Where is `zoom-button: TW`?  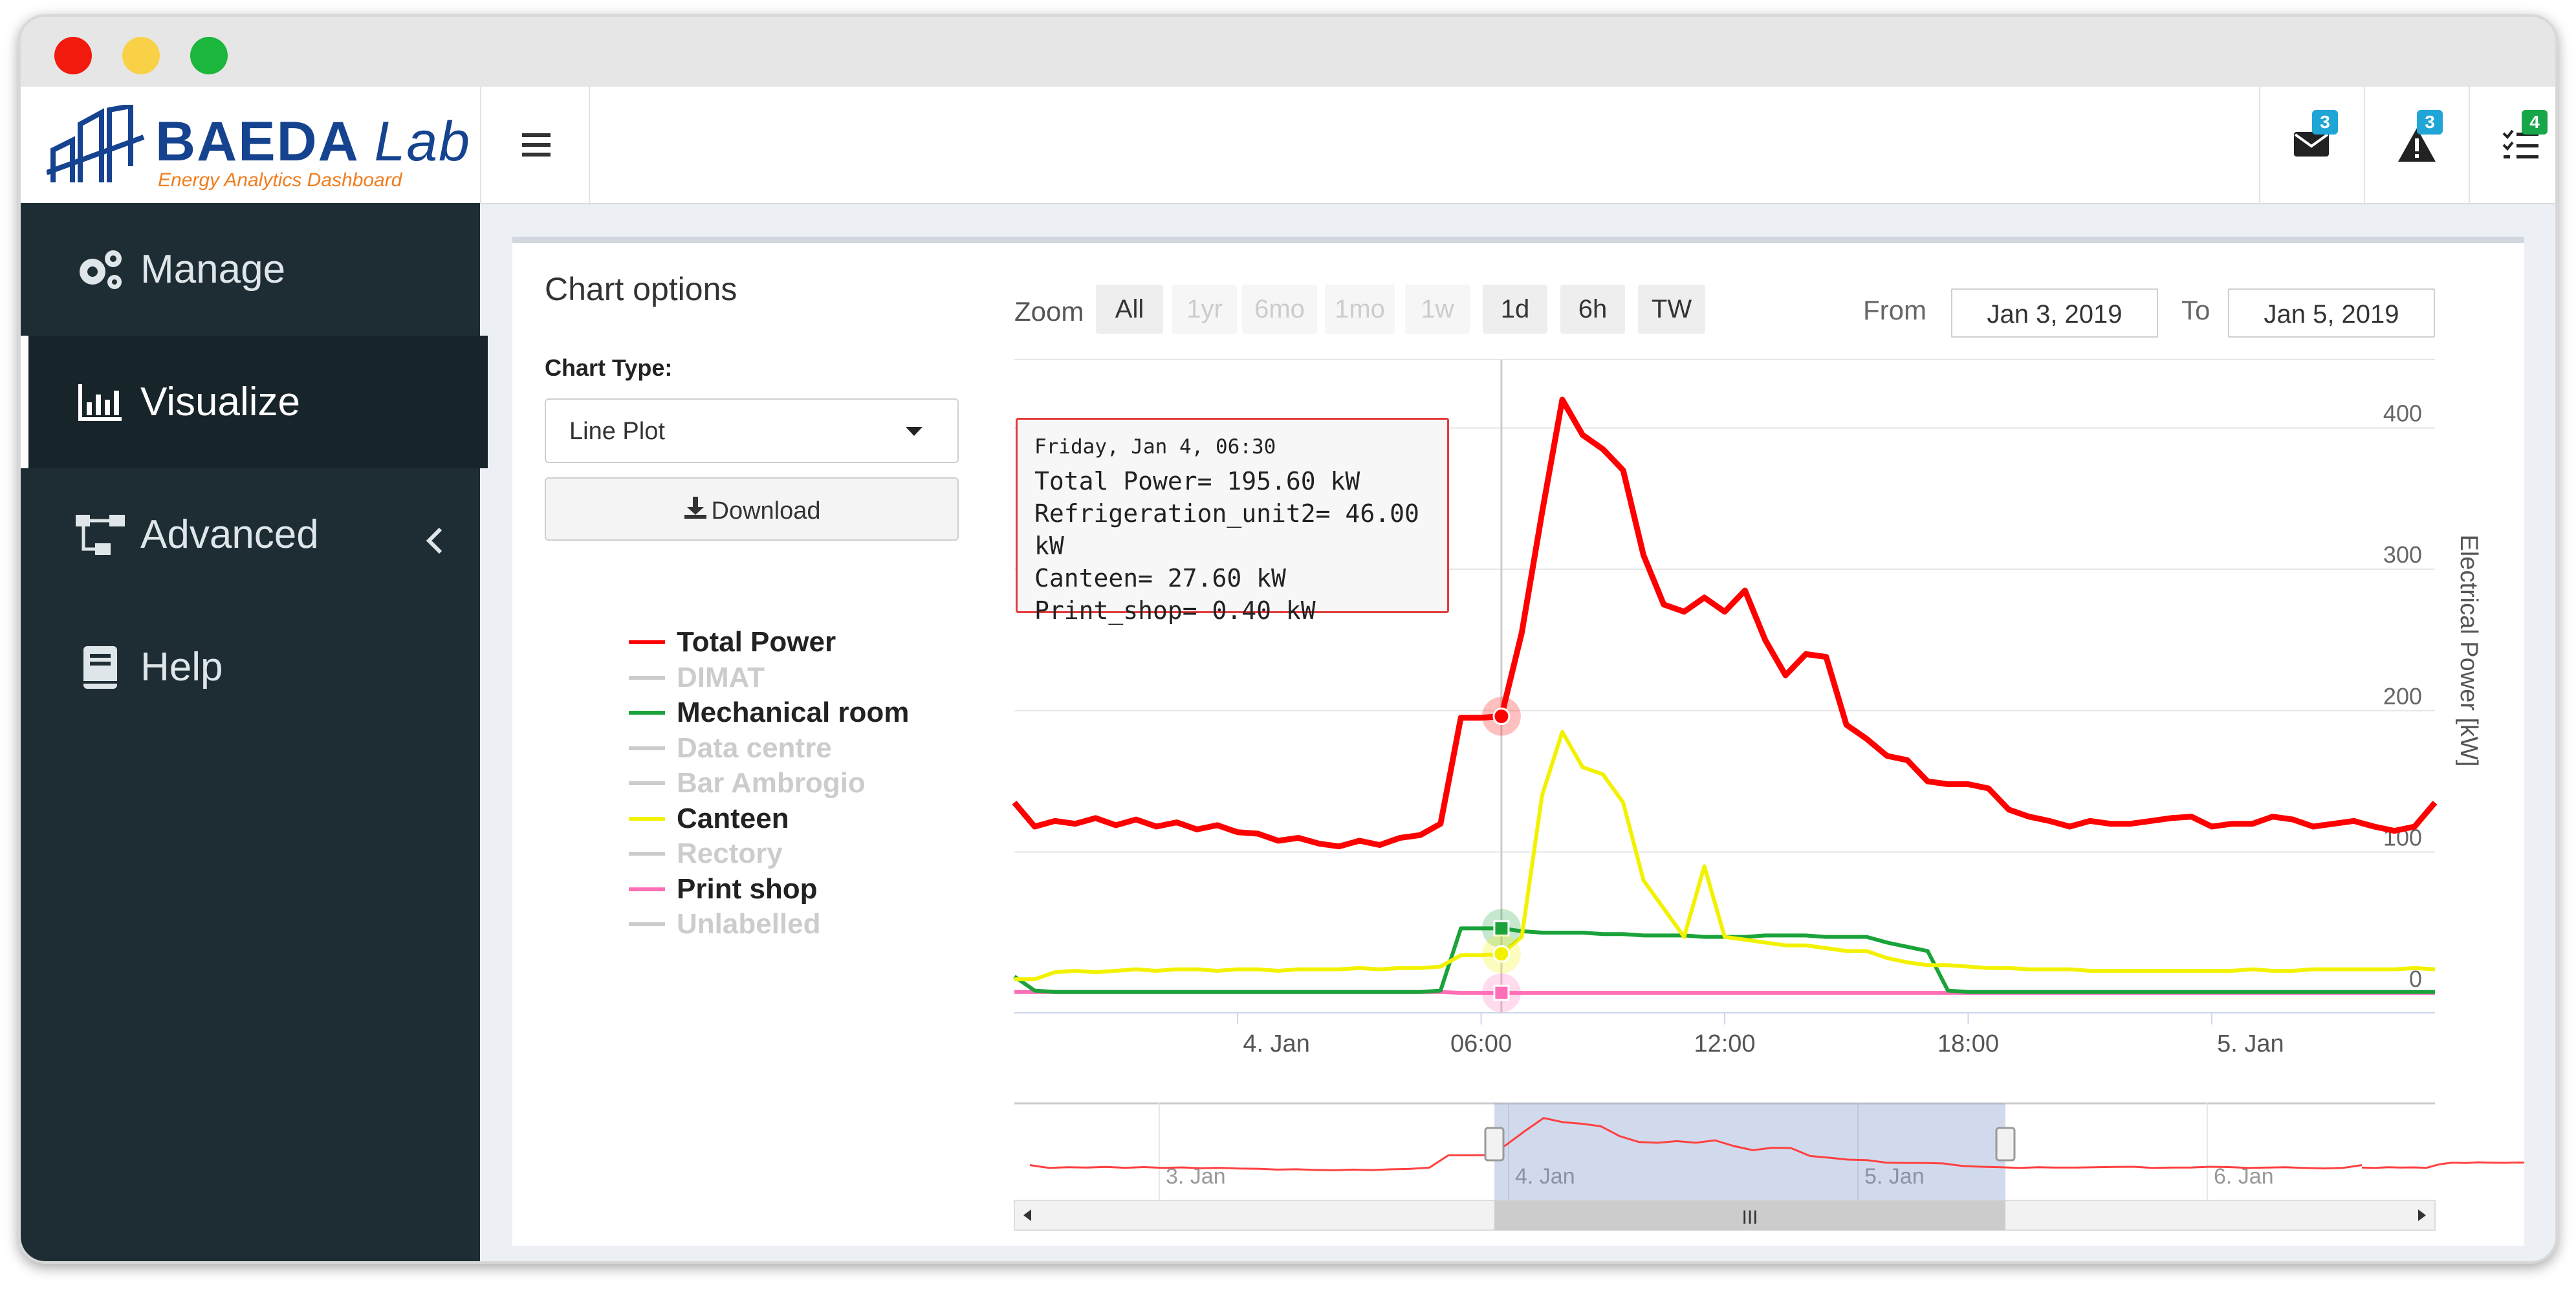 zoom-button: TW is located at coordinates (1671, 309).